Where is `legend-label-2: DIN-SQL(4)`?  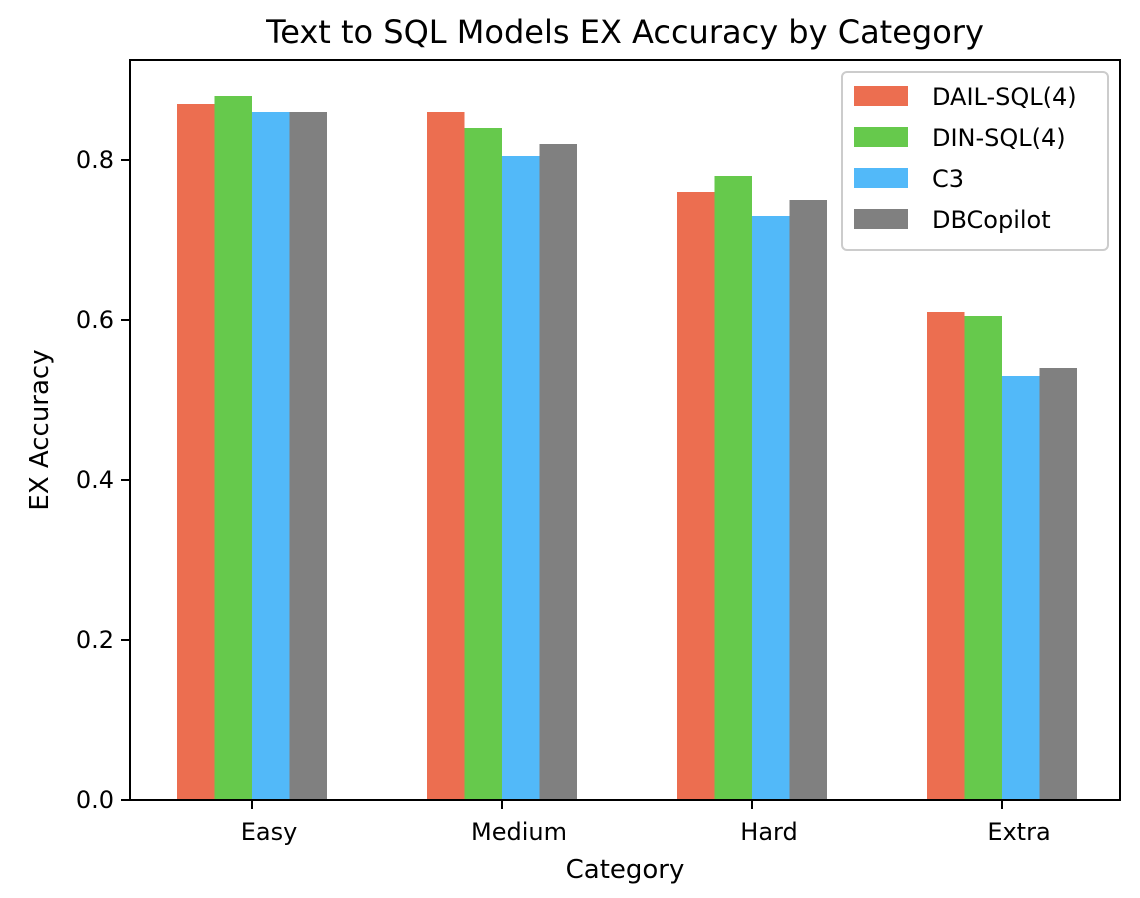
legend-label-2: DIN-SQL(4) is located at coordinates (999, 138).